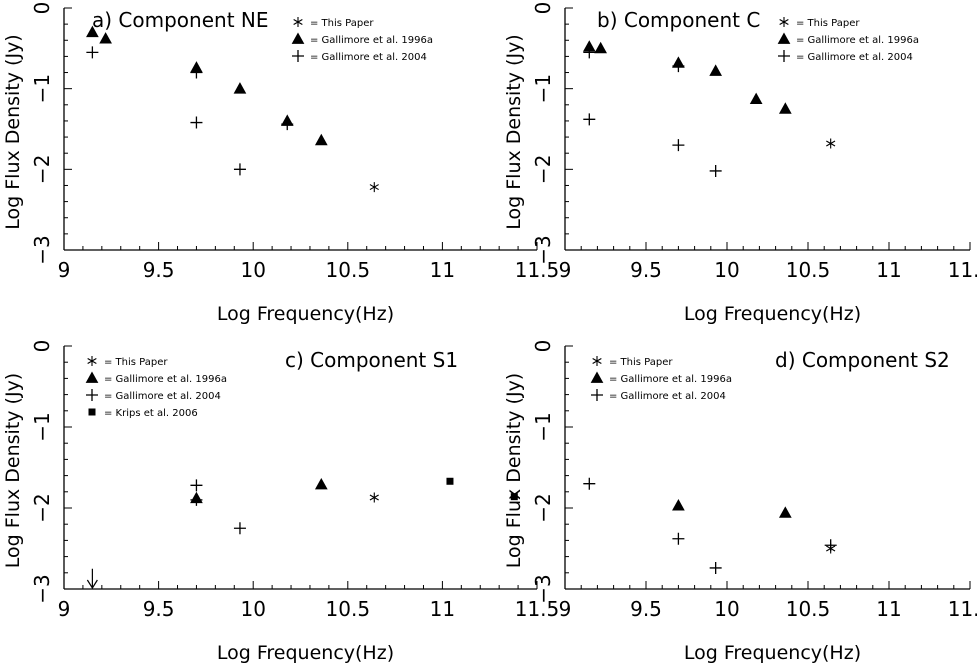 This screenshot has width=977, height=665. What do you see at coordinates (92, 412) in the screenshot?
I see `legend-marker-square` at bounding box center [92, 412].